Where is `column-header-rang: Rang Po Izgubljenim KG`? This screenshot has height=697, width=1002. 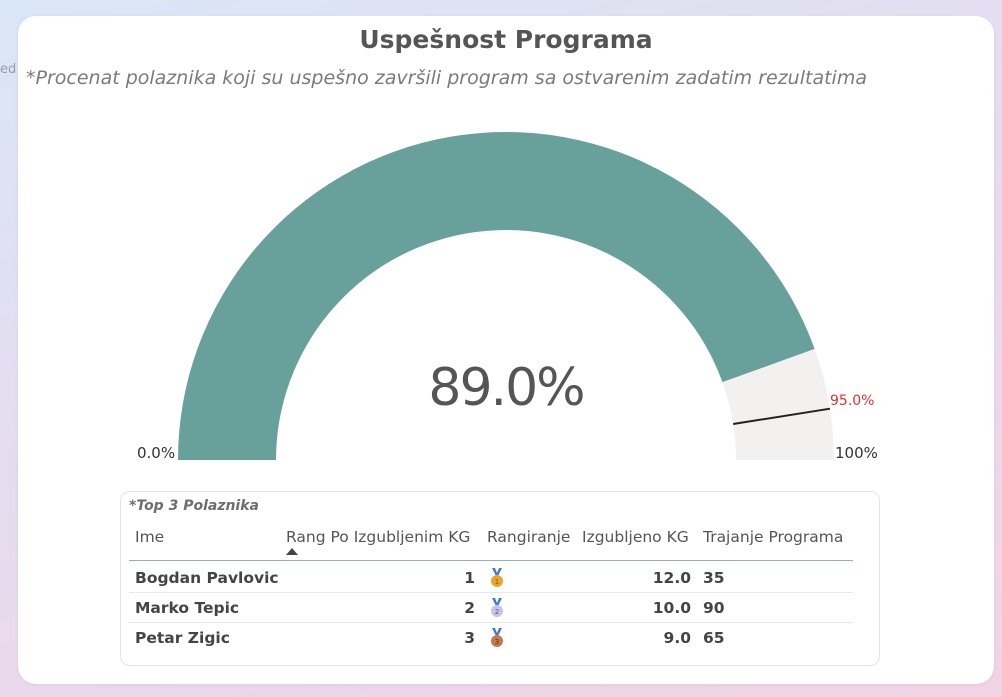 column-header-rang: Rang Po Izgubljenim KG is located at coordinates (378, 537).